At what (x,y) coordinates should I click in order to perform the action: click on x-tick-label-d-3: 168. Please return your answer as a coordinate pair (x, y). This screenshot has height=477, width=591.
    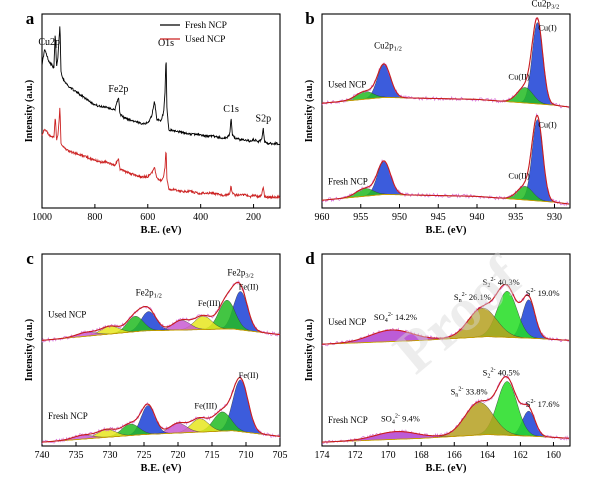
    Looking at the image, I should click on (421, 455).